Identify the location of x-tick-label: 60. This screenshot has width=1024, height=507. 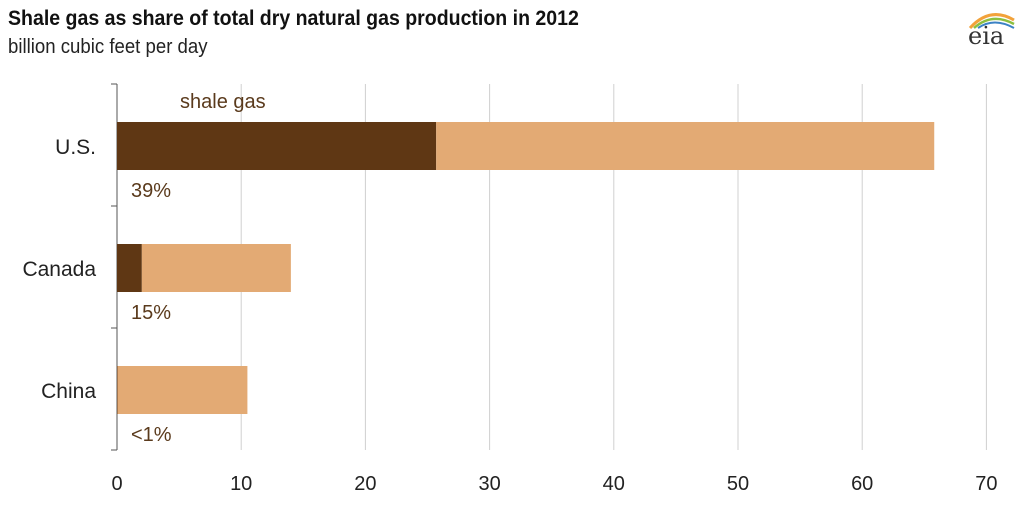
(862, 484).